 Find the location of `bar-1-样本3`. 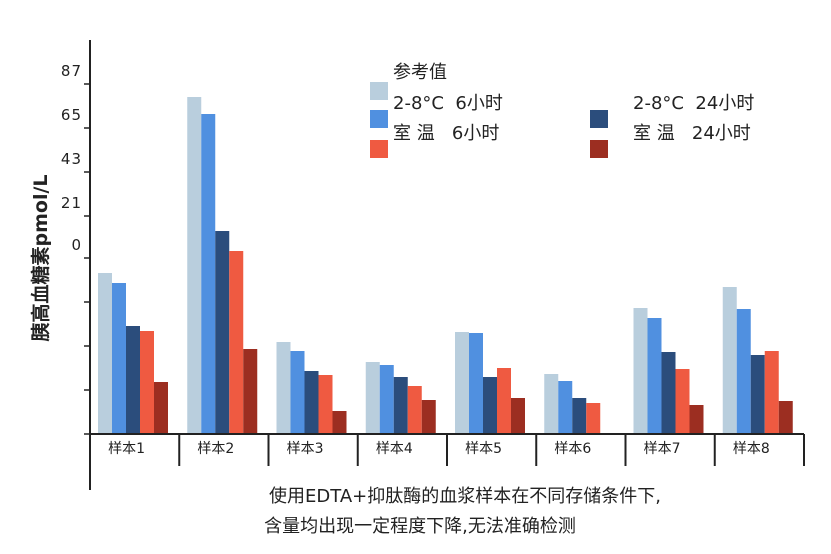

bar-1-样本3 is located at coordinates (283, 388).